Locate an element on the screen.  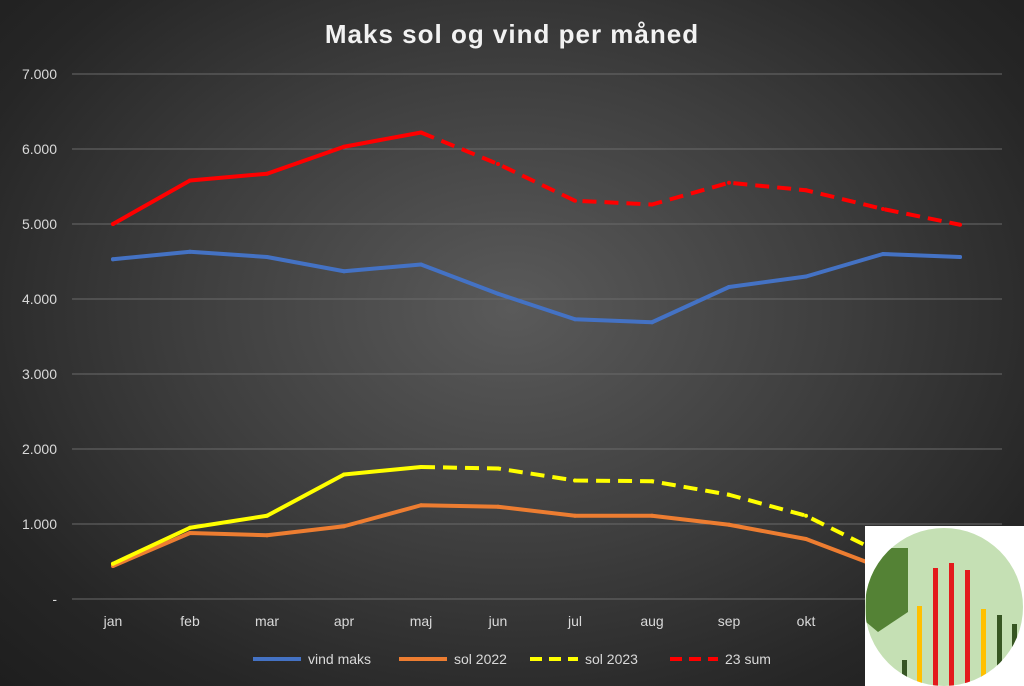
chart-title: Maks sol og vind per måned is located at coordinates (512, 34).